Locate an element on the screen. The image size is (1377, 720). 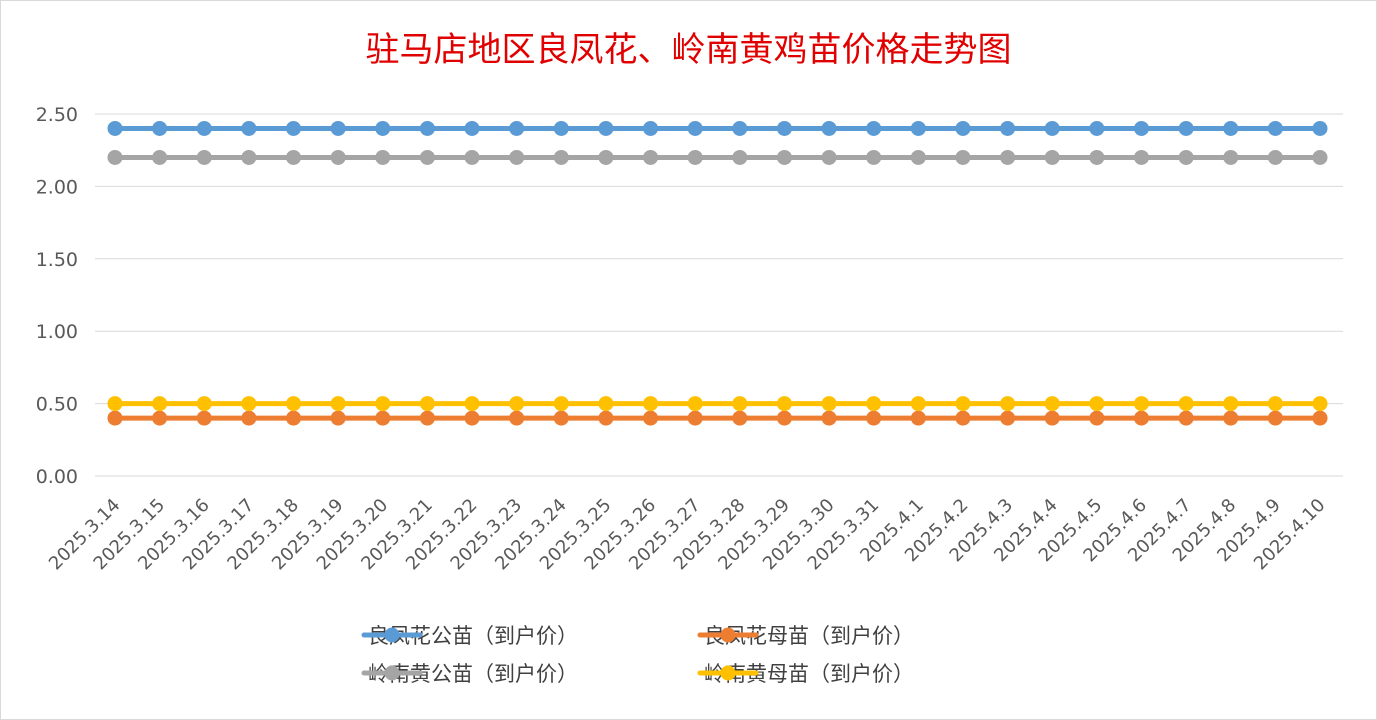
y-tick-label: 2.50 is located at coordinates (57, 115).